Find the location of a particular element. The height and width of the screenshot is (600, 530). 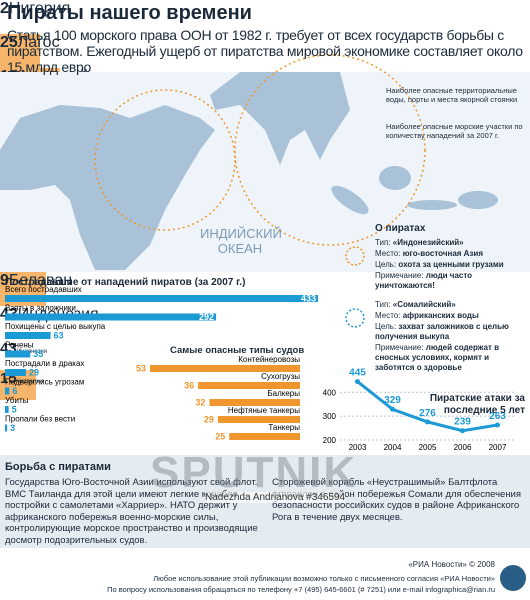

value-label: 53 is located at coordinates (141, 369).